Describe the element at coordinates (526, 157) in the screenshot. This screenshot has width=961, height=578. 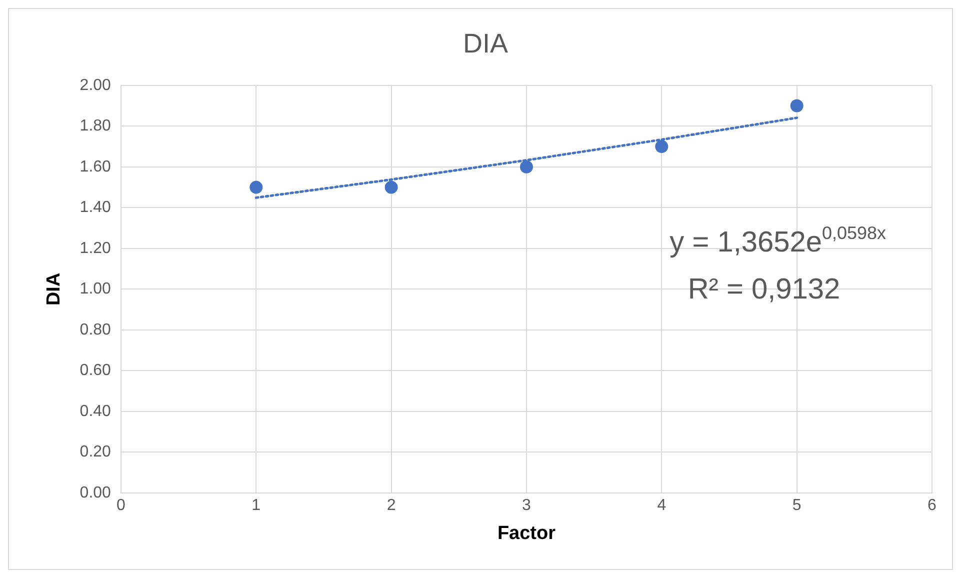
I see `line-series` at that location.